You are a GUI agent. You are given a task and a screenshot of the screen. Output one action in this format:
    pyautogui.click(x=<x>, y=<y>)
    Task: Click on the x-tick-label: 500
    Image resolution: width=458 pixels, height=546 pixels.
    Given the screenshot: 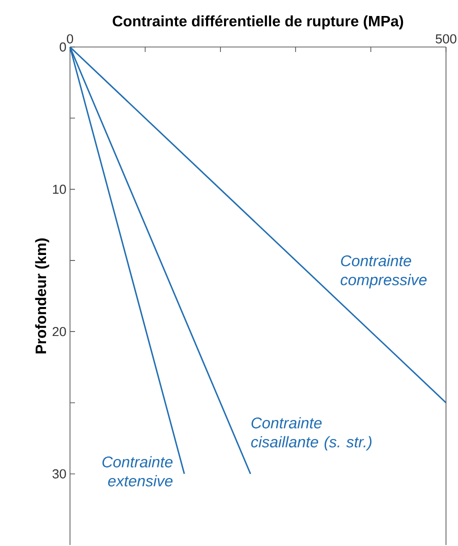 What is the action you would take?
    pyautogui.click(x=446, y=39)
    